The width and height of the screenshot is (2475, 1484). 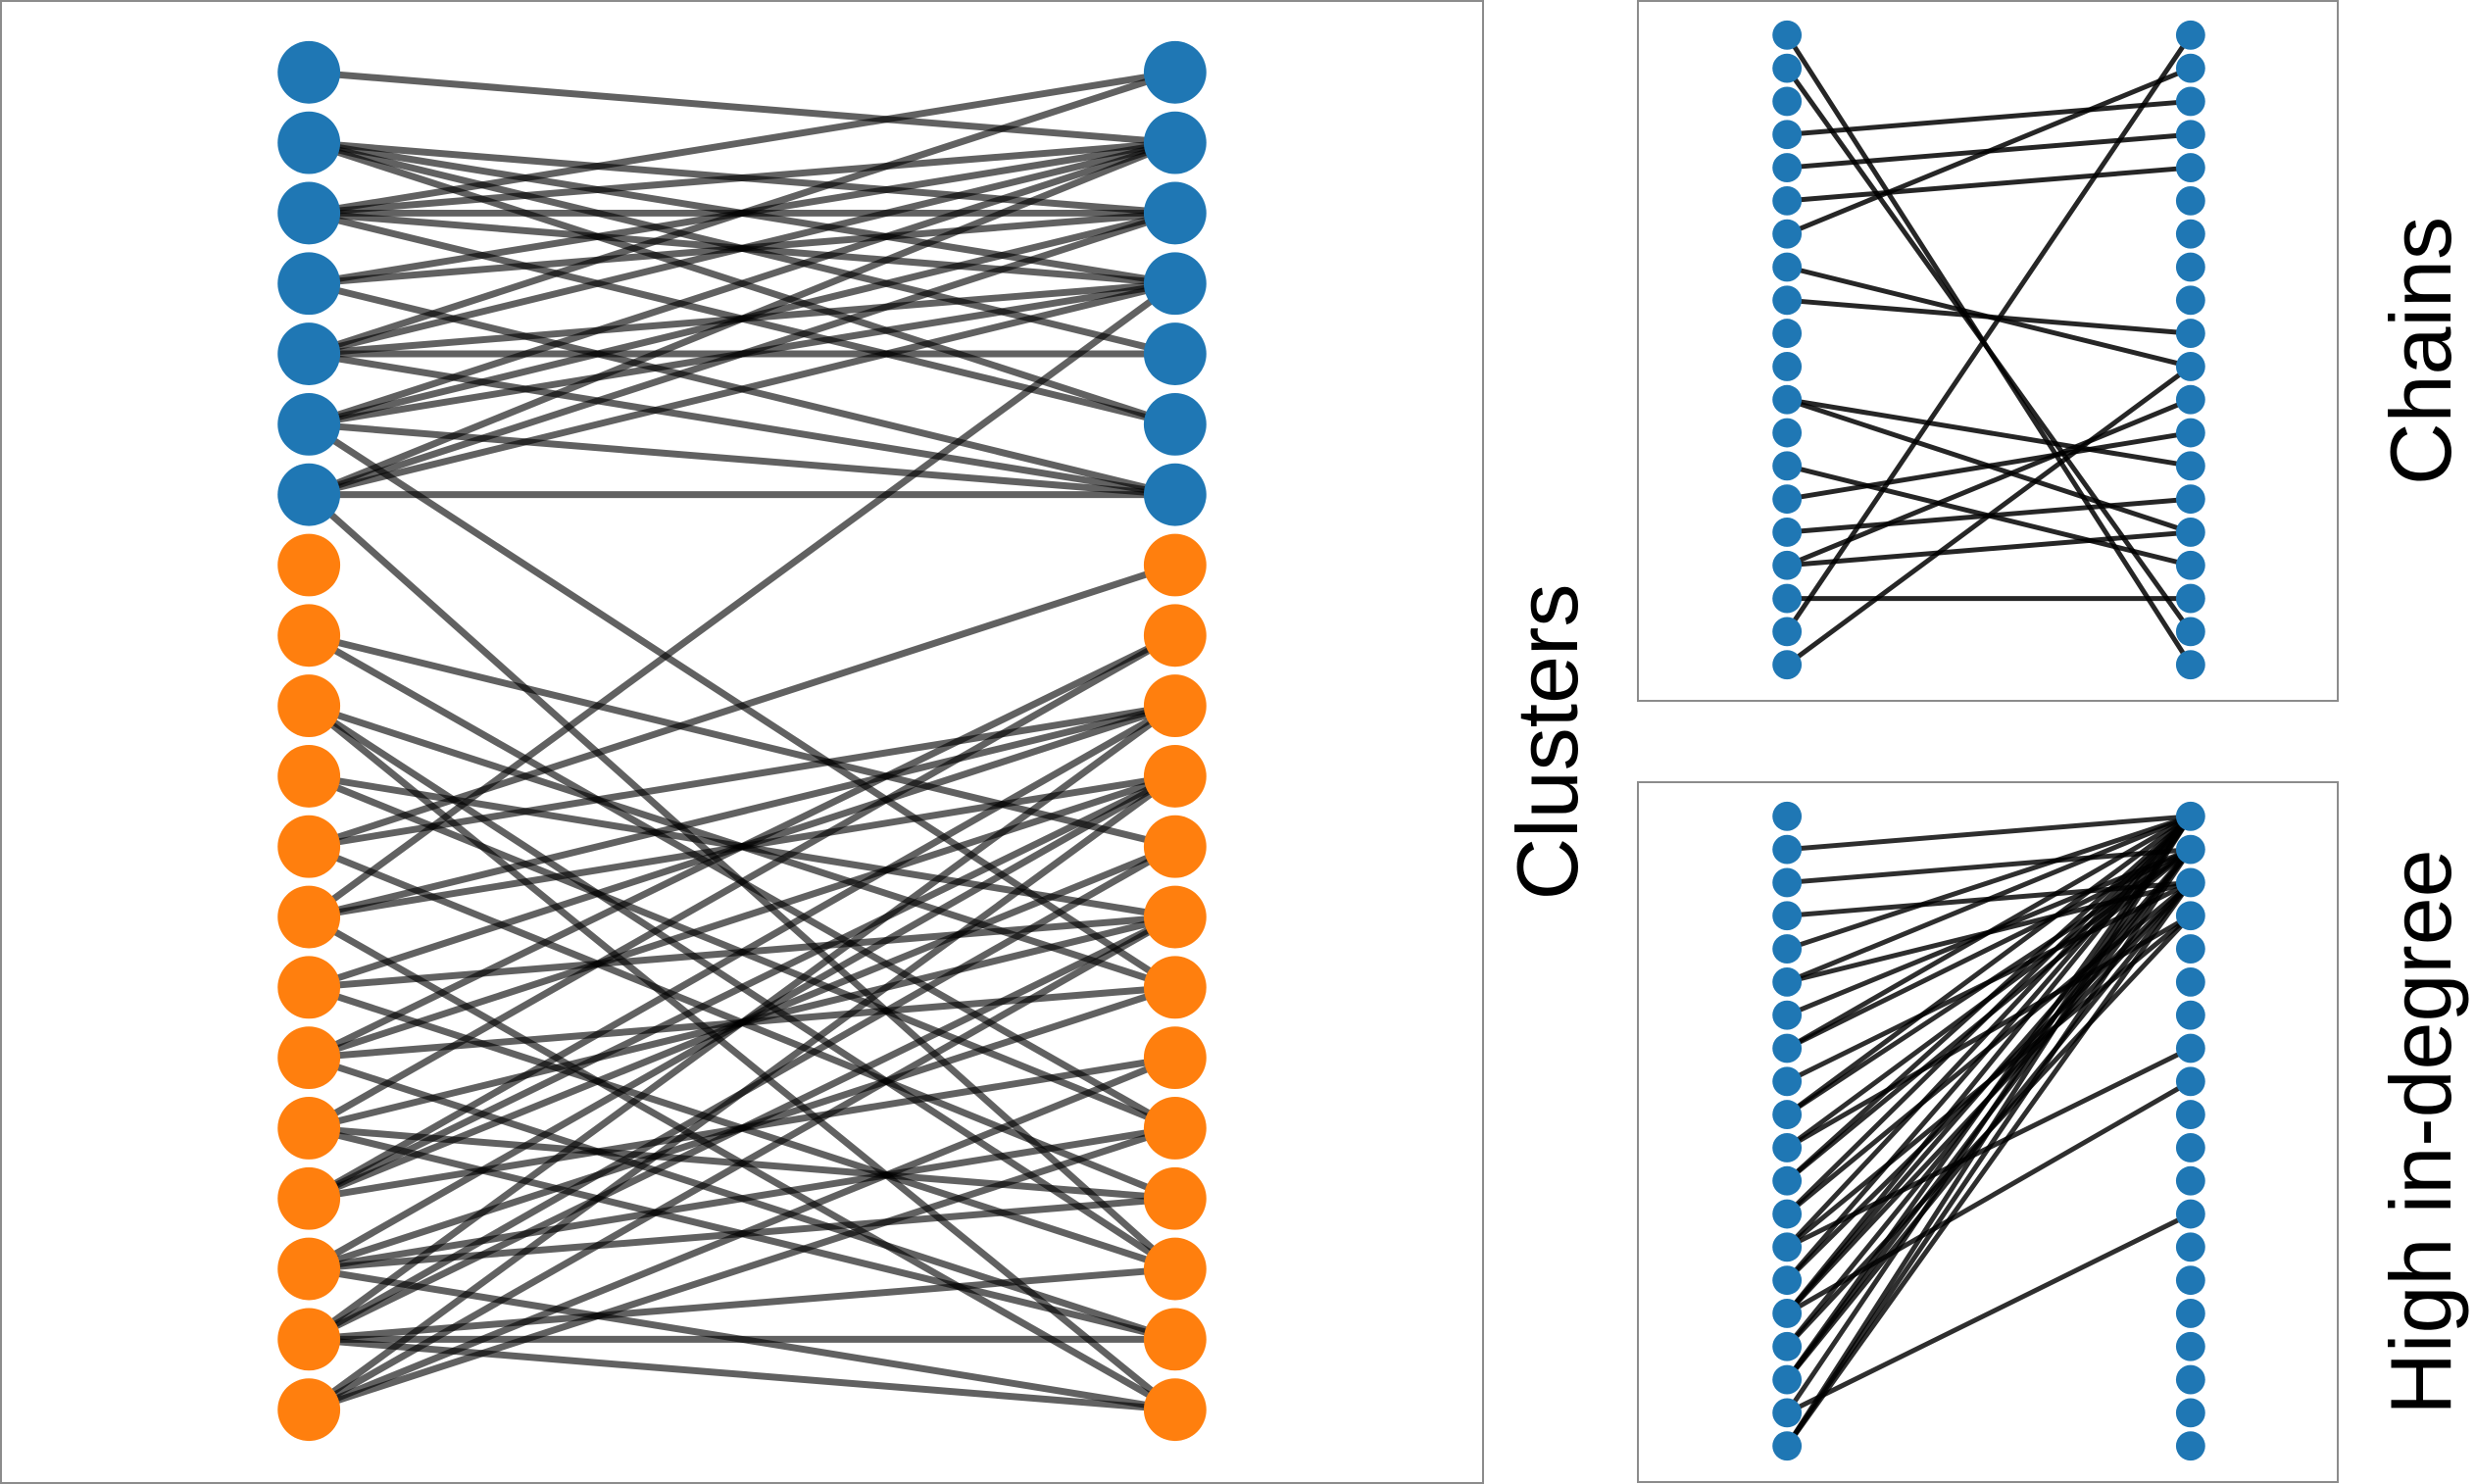 I want to click on indegree-graph, so click(x=1988, y=1131).